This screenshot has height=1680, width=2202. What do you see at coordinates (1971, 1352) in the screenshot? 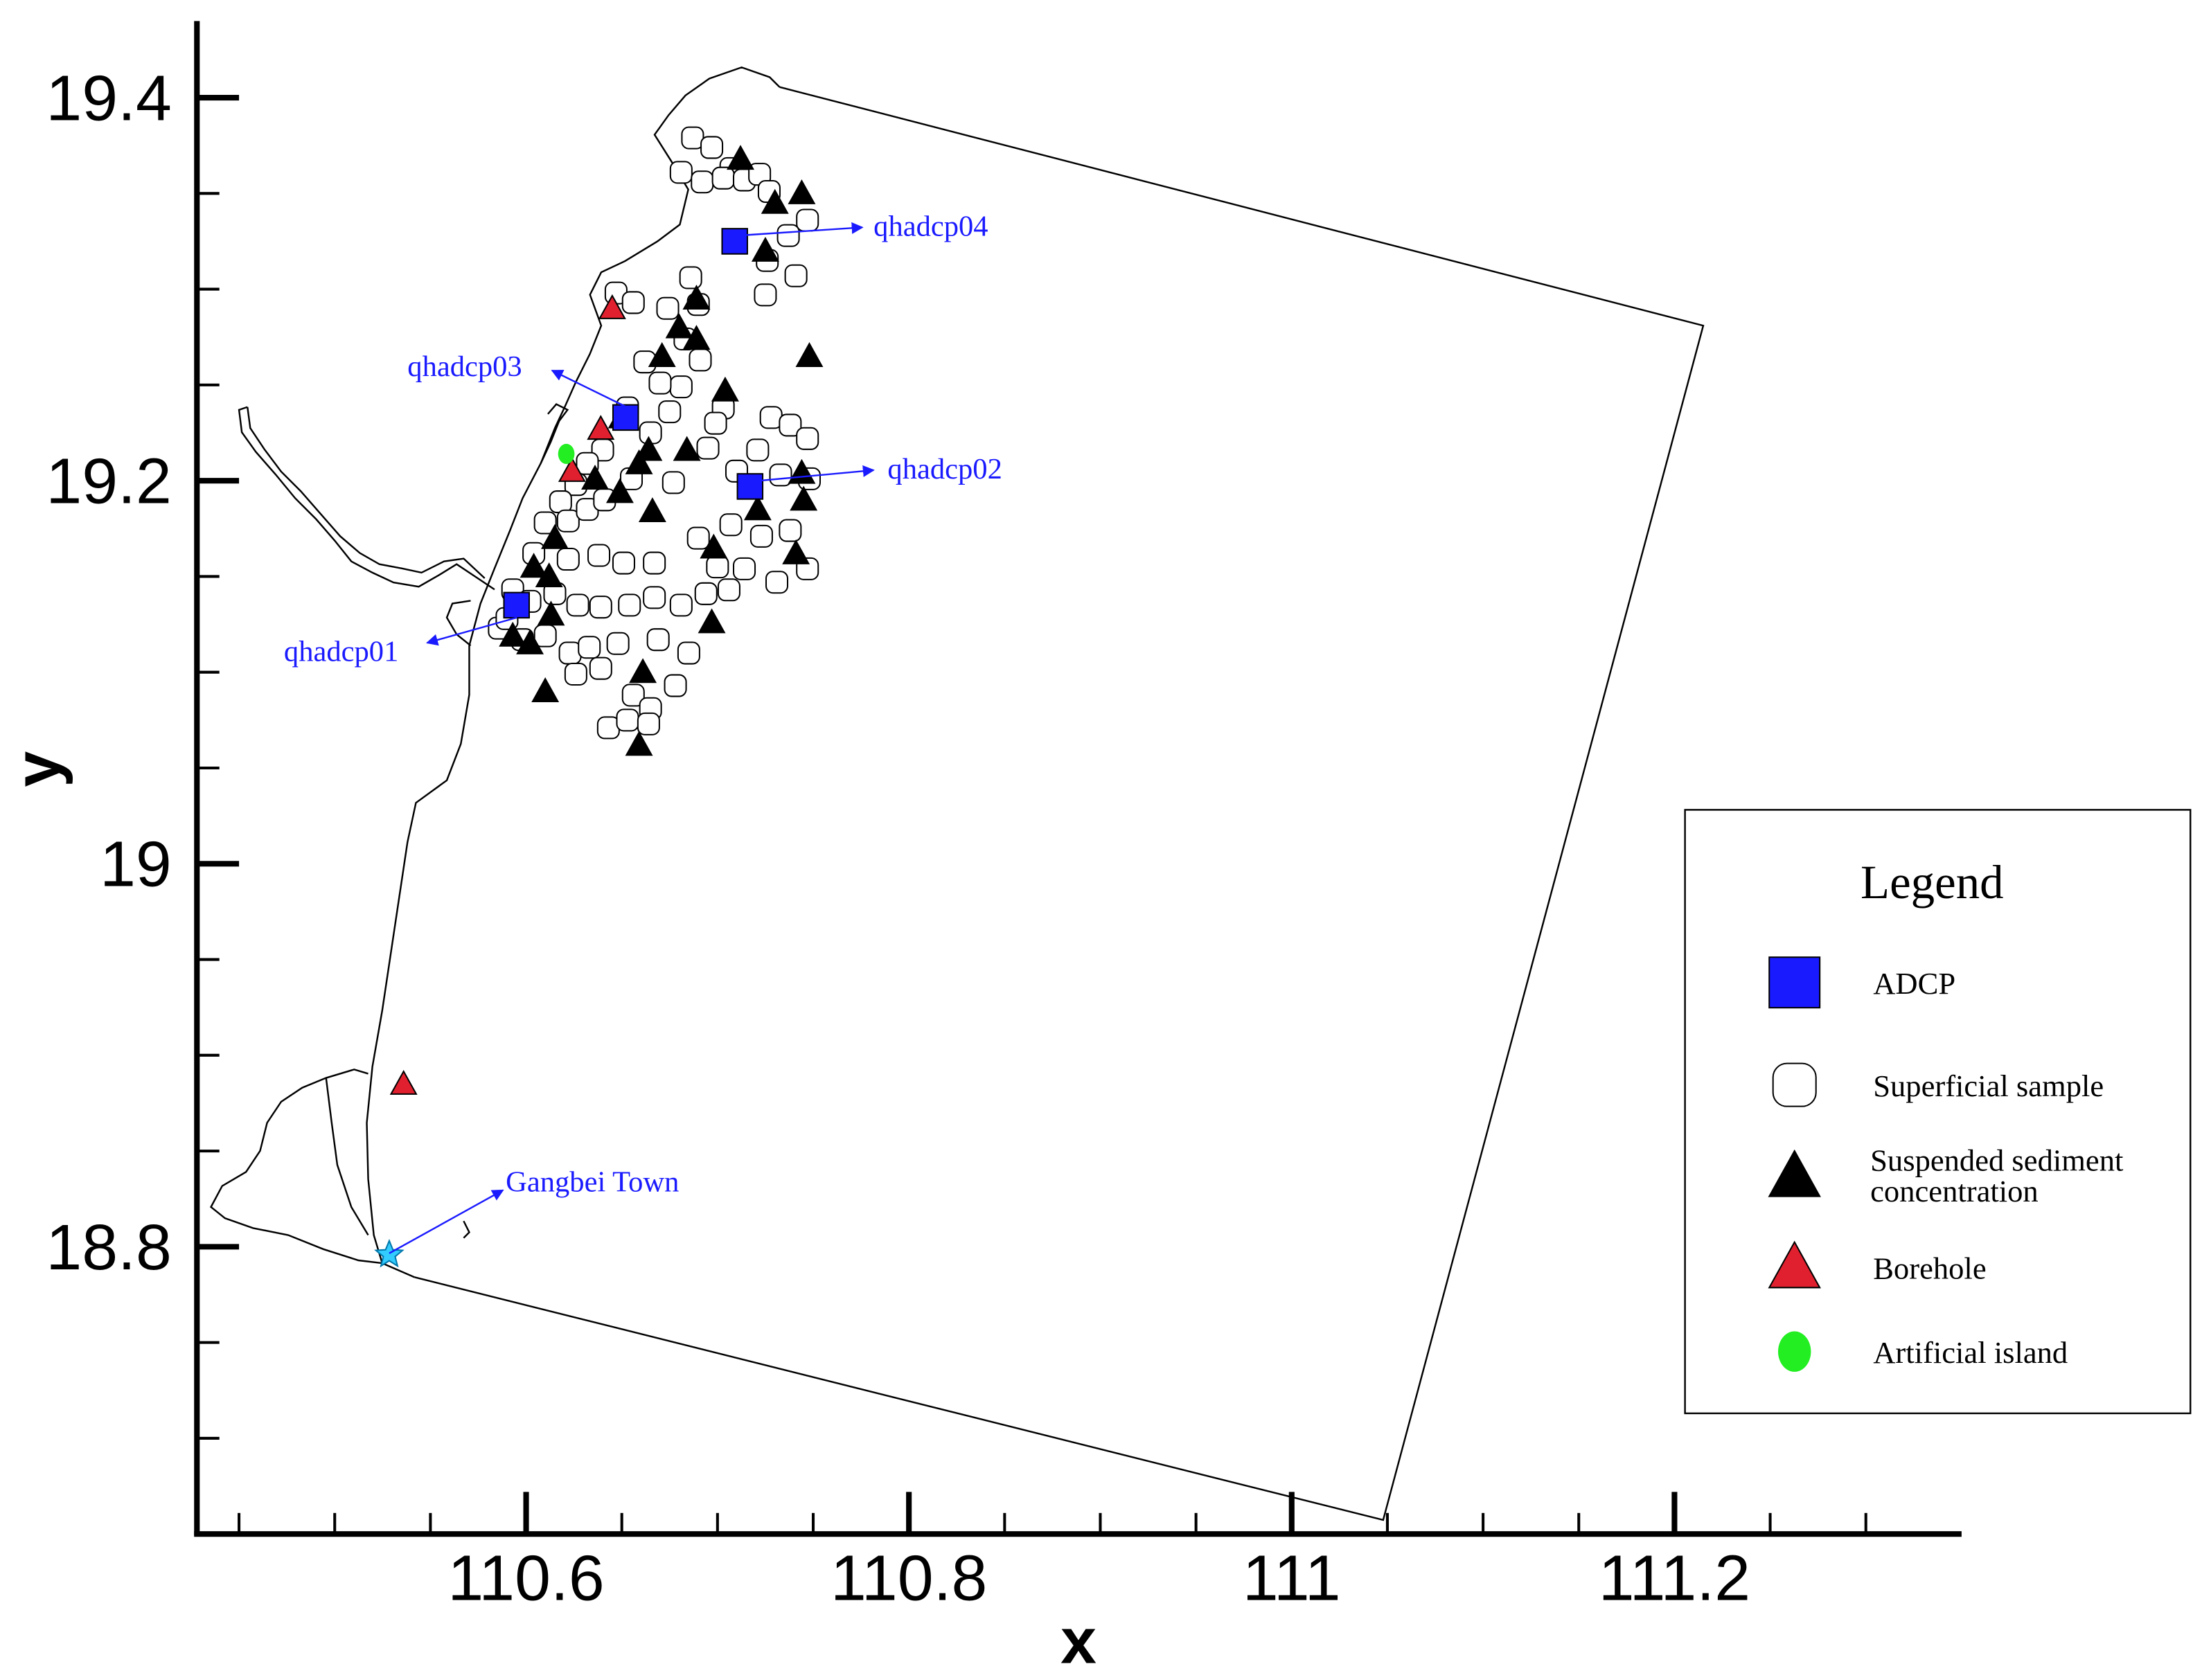
I see `legend-label: Artificial island` at bounding box center [1971, 1352].